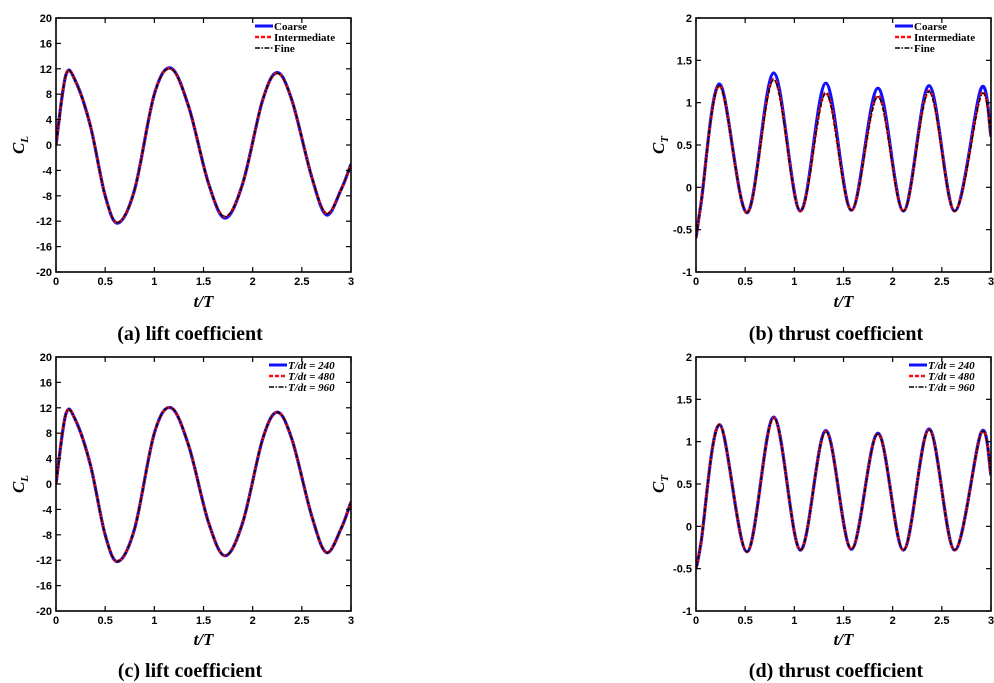 Image resolution: width=994 pixels, height=683 pixels. I want to click on y-tick-label: 2, so click(689, 358).